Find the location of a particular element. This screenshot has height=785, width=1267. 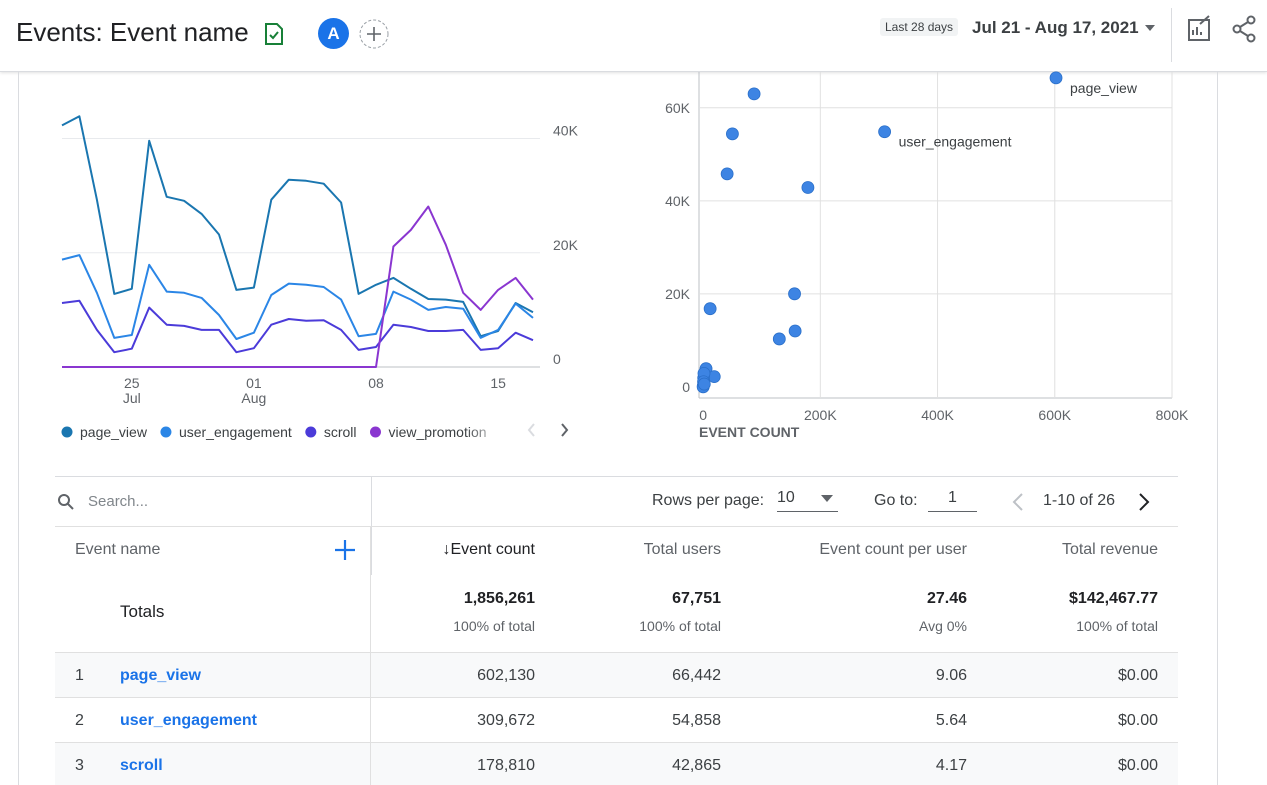

pagination: 1-10 of 26 is located at coordinates (1079, 501).